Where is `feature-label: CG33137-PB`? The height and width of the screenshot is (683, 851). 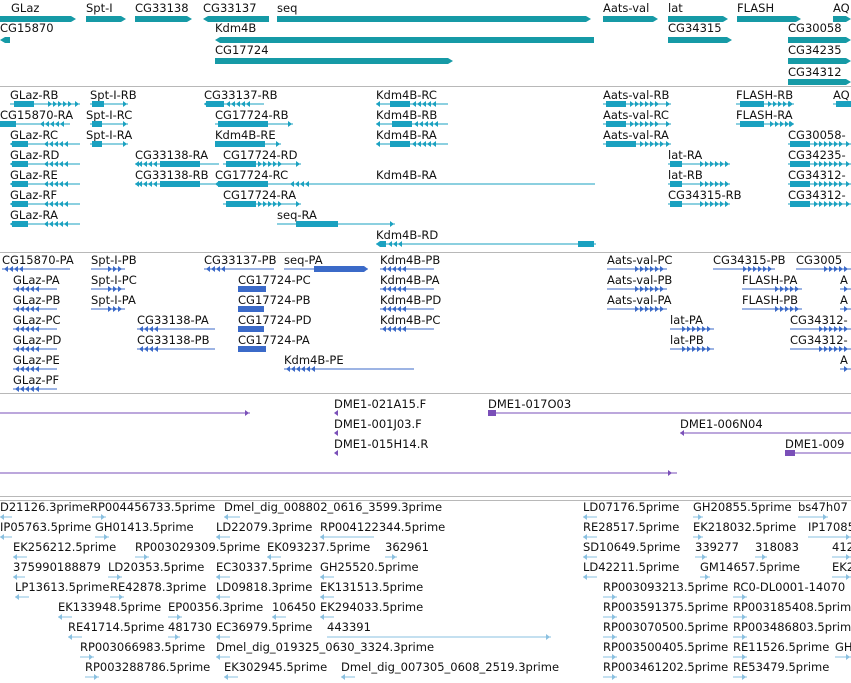 feature-label: CG33137-PB is located at coordinates (240, 260).